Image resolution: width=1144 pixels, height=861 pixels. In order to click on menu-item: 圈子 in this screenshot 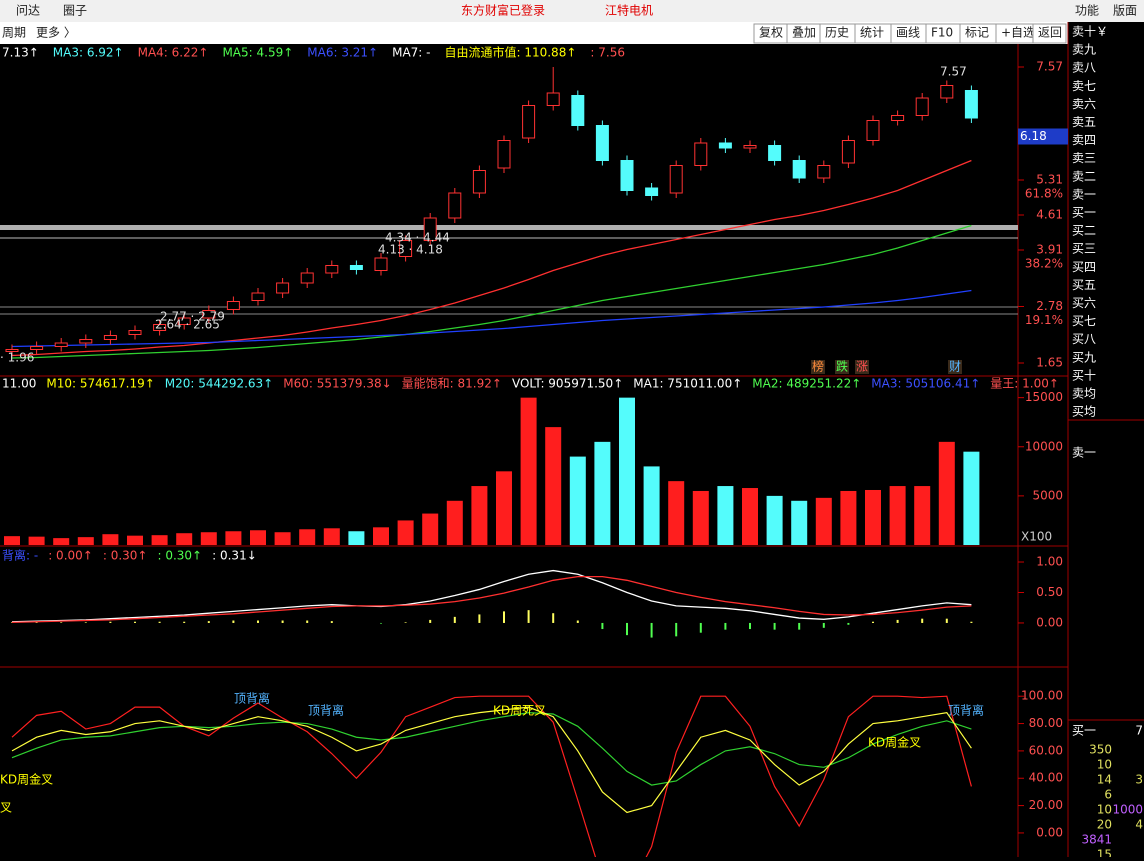, I will do `click(75, 11)`.